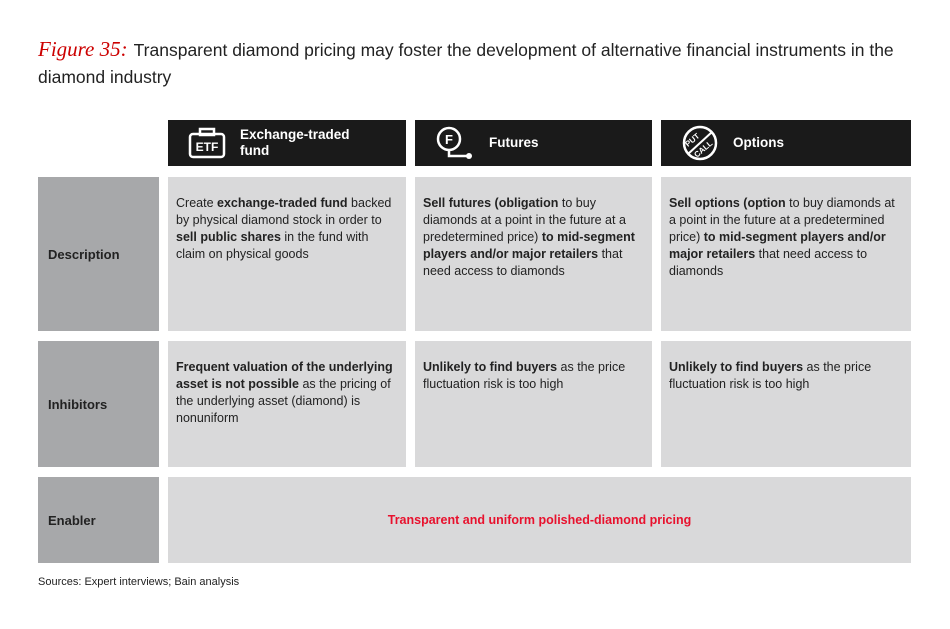 The width and height of the screenshot is (950, 629). Describe the element at coordinates (758, 142) in the screenshot. I see `column-label: Options` at that location.